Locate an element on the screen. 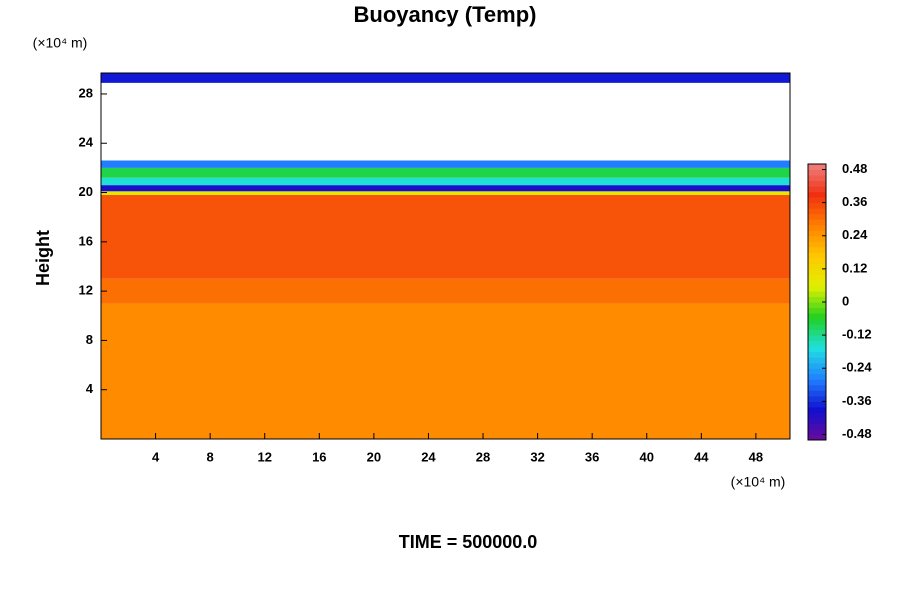  x-tick-label: 20 is located at coordinates (374, 456).